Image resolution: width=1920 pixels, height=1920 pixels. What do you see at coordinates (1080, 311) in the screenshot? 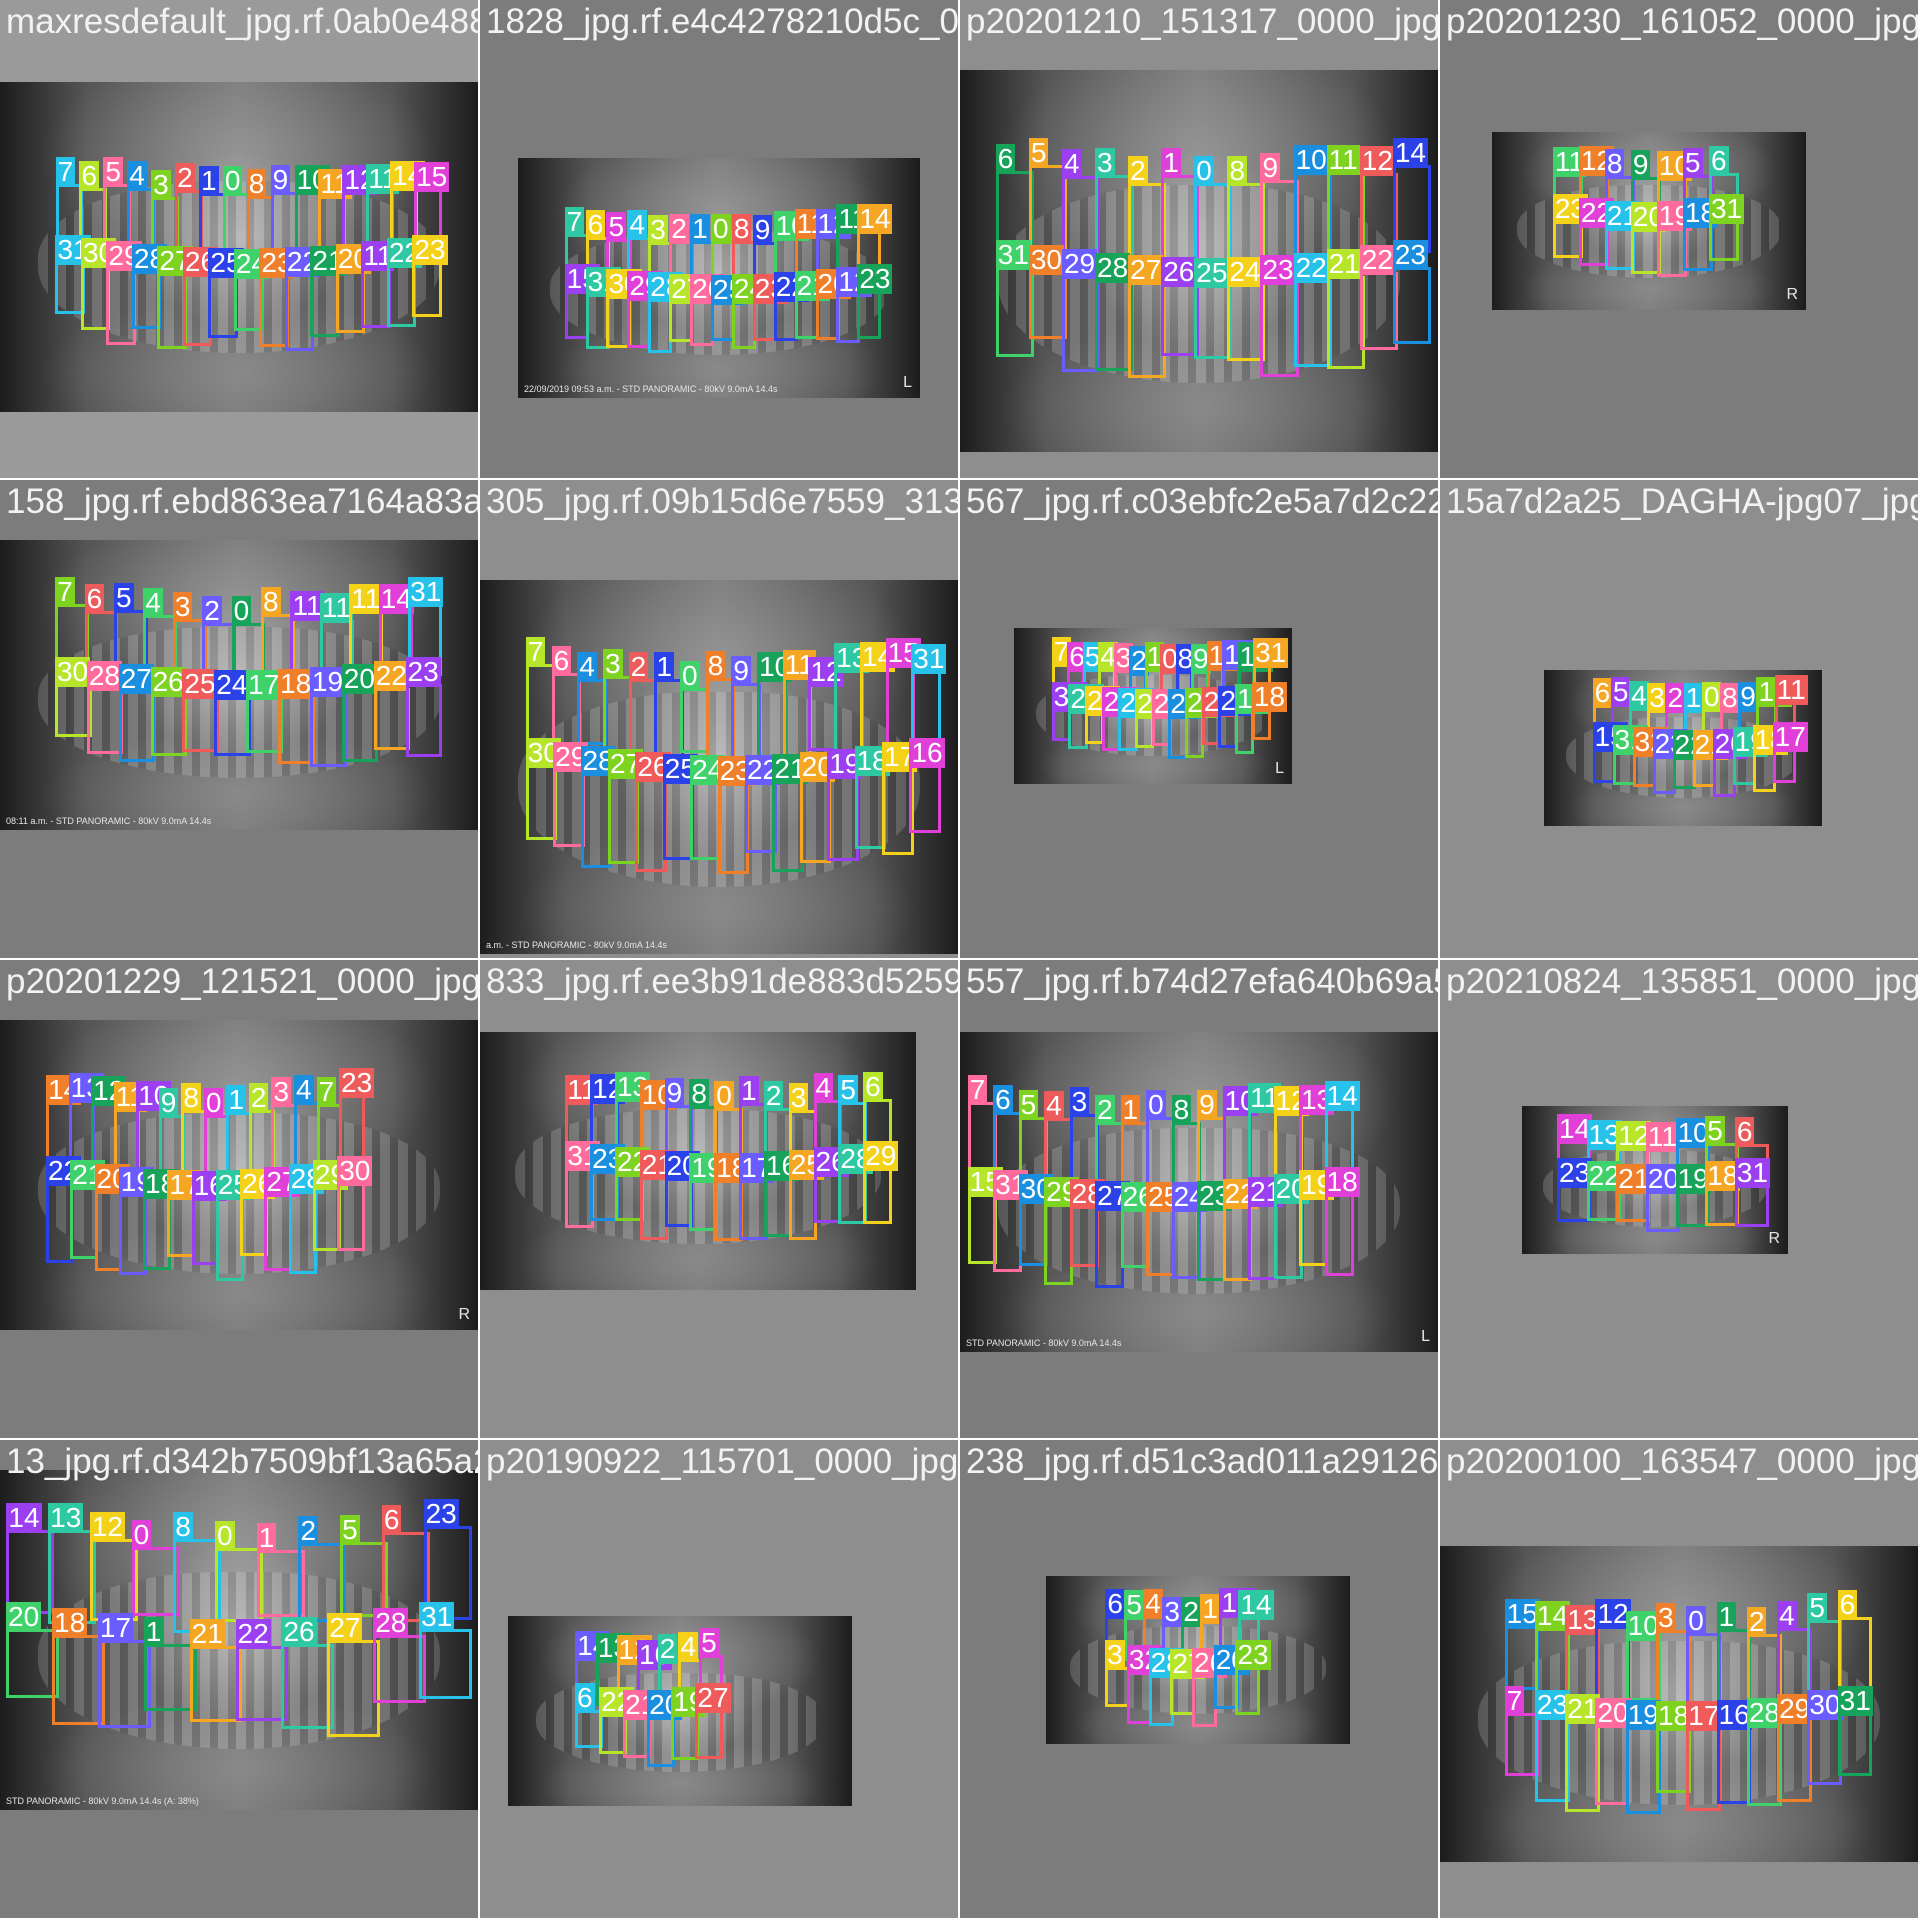
I see `tooth-detection-box: 29` at bounding box center [1080, 311].